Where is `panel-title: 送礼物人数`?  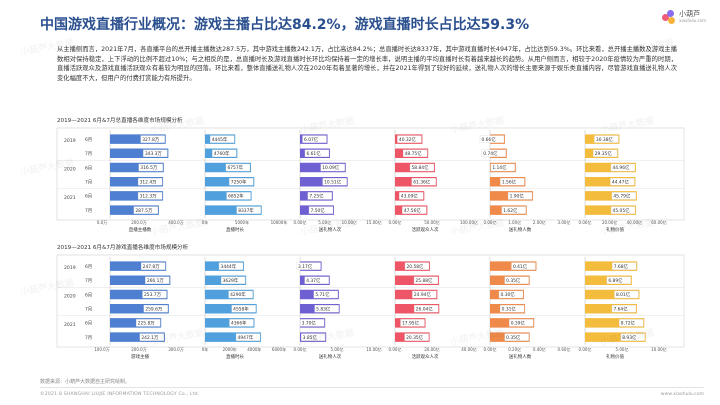 panel-title: 送礼物人数 is located at coordinates (520, 356).